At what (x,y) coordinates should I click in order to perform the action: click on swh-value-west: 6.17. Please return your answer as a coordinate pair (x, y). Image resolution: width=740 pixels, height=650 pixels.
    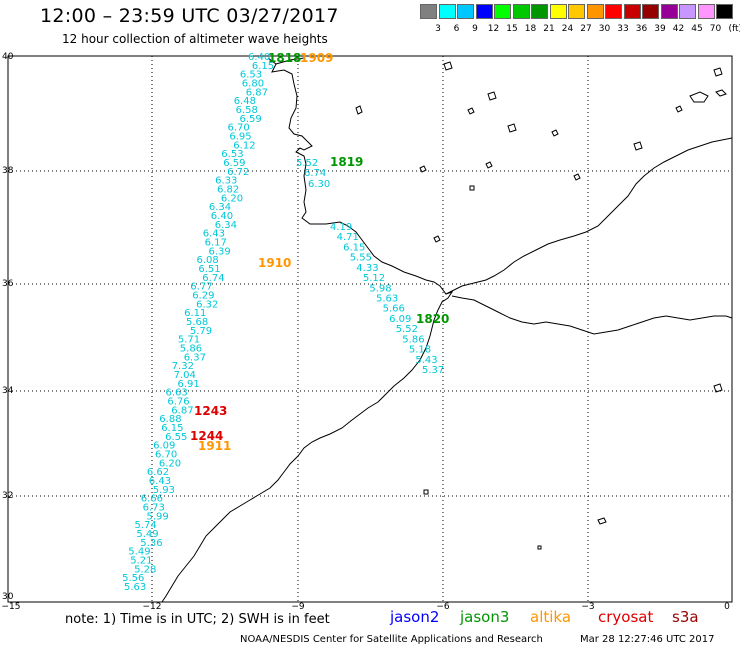
    Looking at the image, I should click on (216, 243).